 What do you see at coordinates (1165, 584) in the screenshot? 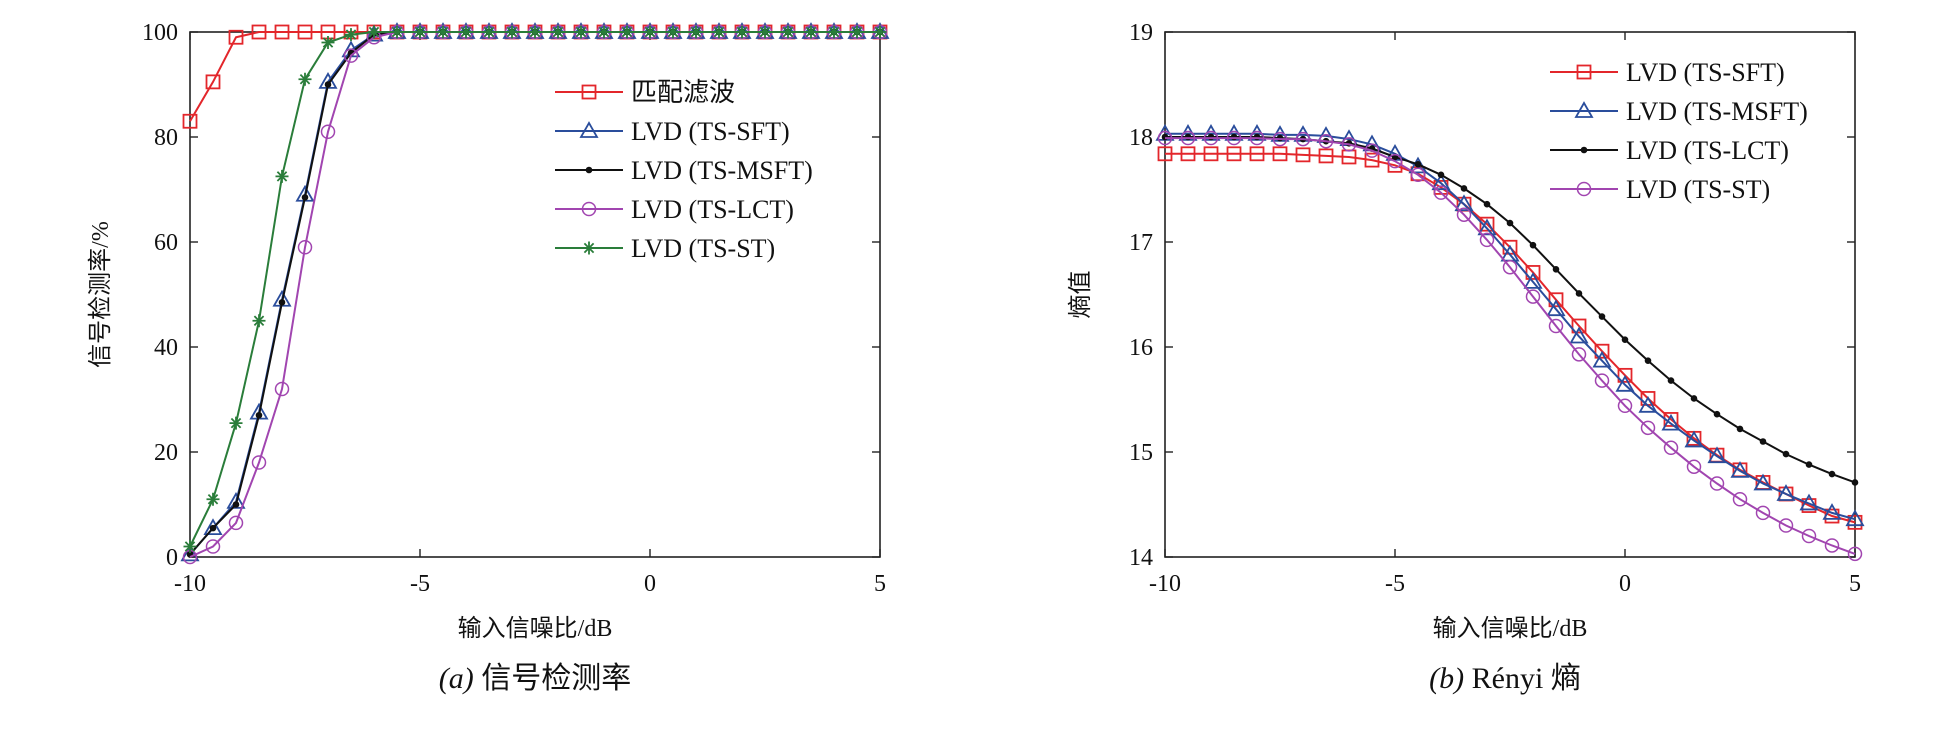
I see `chart-b-x-tick-label: -10` at bounding box center [1165, 584].